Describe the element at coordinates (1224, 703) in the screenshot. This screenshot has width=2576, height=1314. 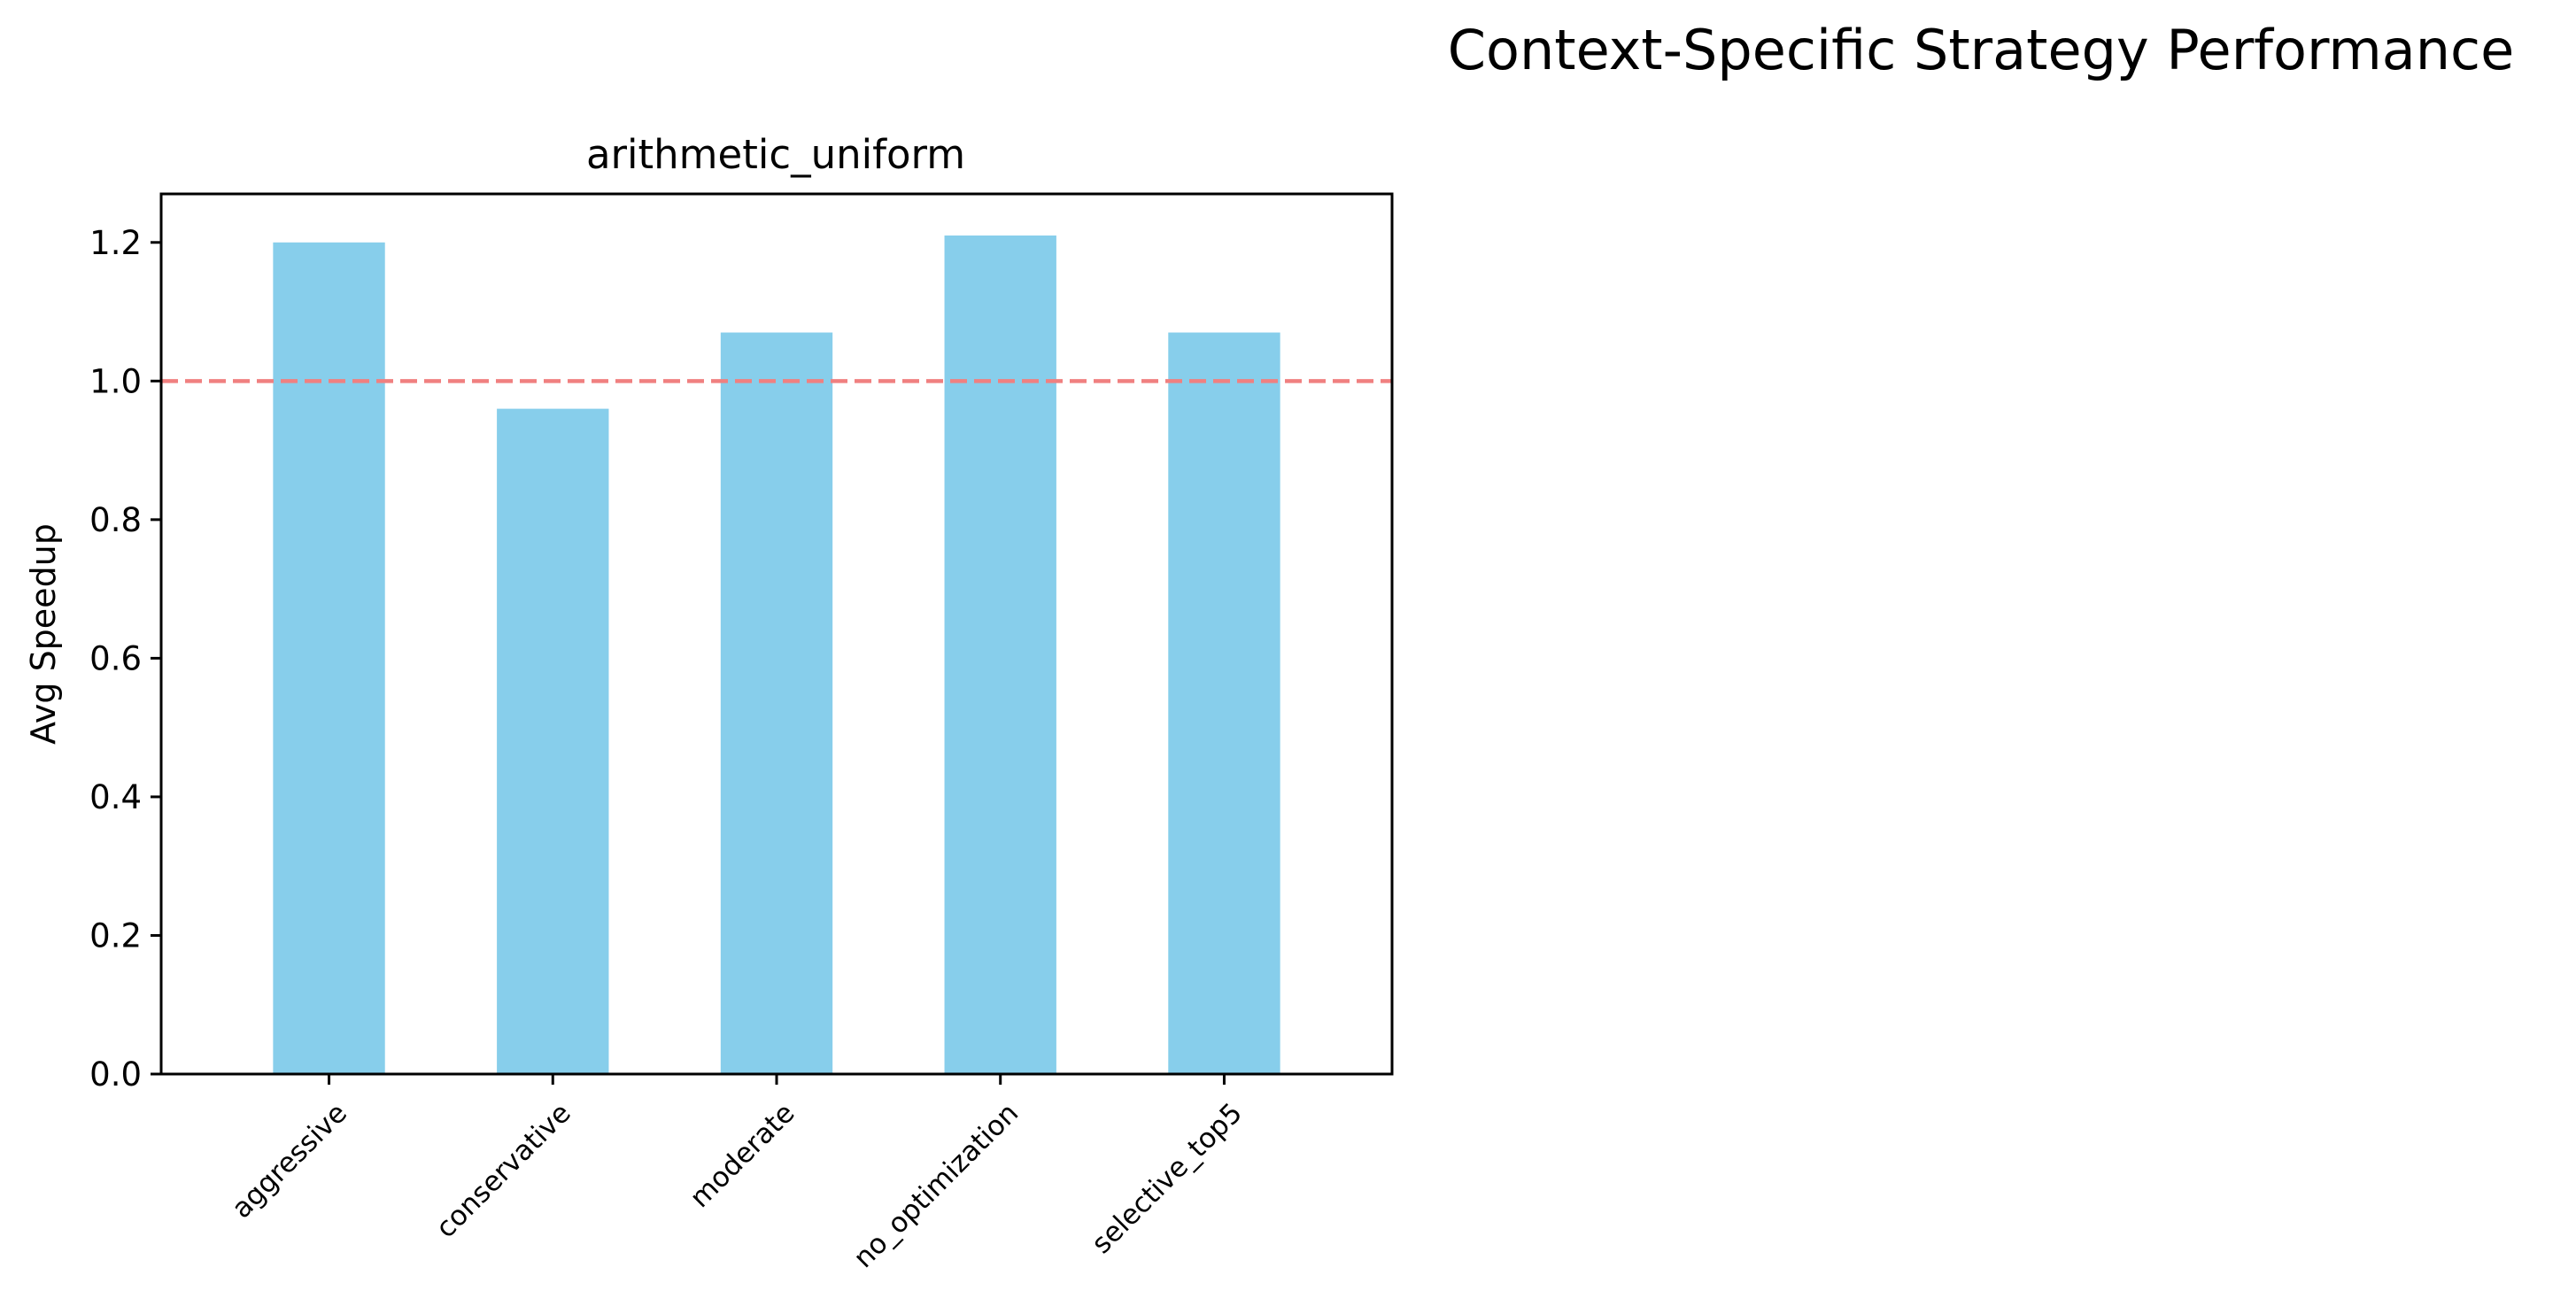
I see `bar-selective_top5` at that location.